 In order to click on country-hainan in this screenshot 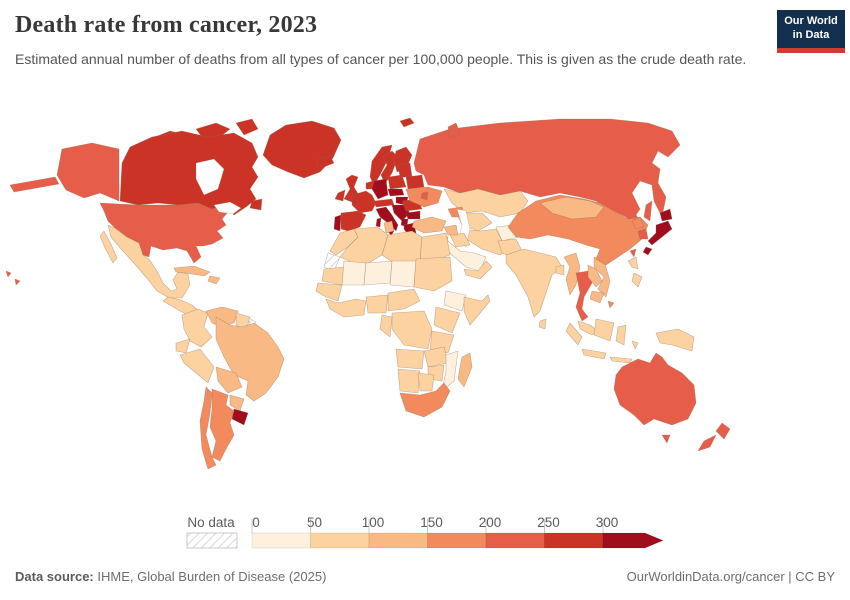, I will do `click(611, 304)`.